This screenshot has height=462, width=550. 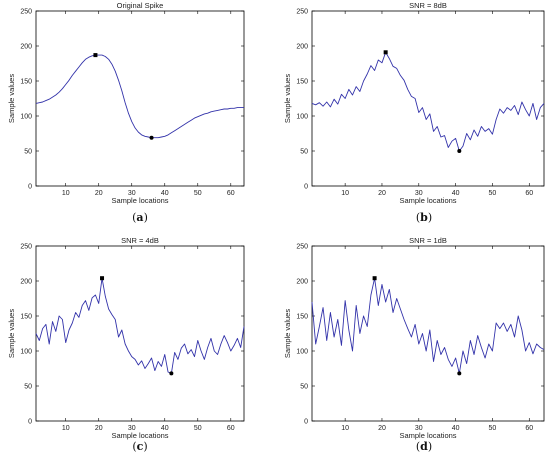 I want to click on caption-letter: b, so click(x=424, y=217).